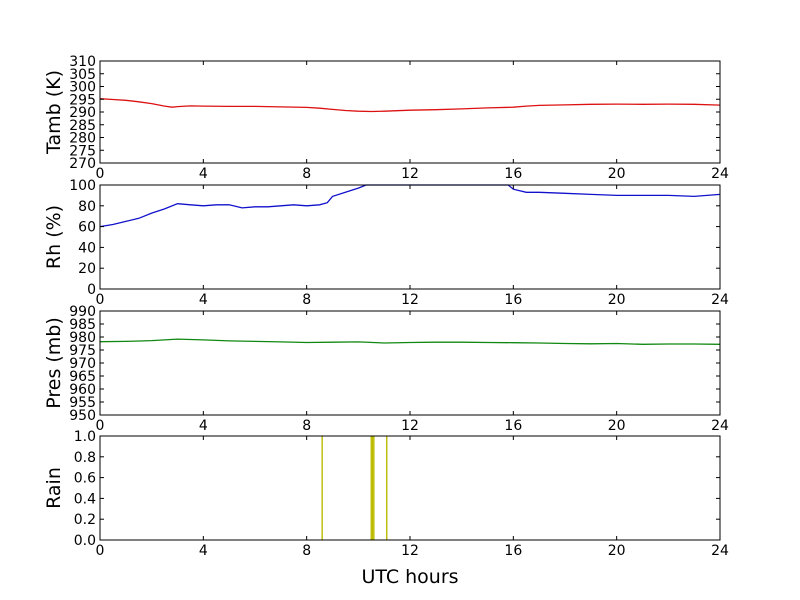  Describe the element at coordinates (720, 426) in the screenshot. I see `pressure-xtick-label: 24` at that location.